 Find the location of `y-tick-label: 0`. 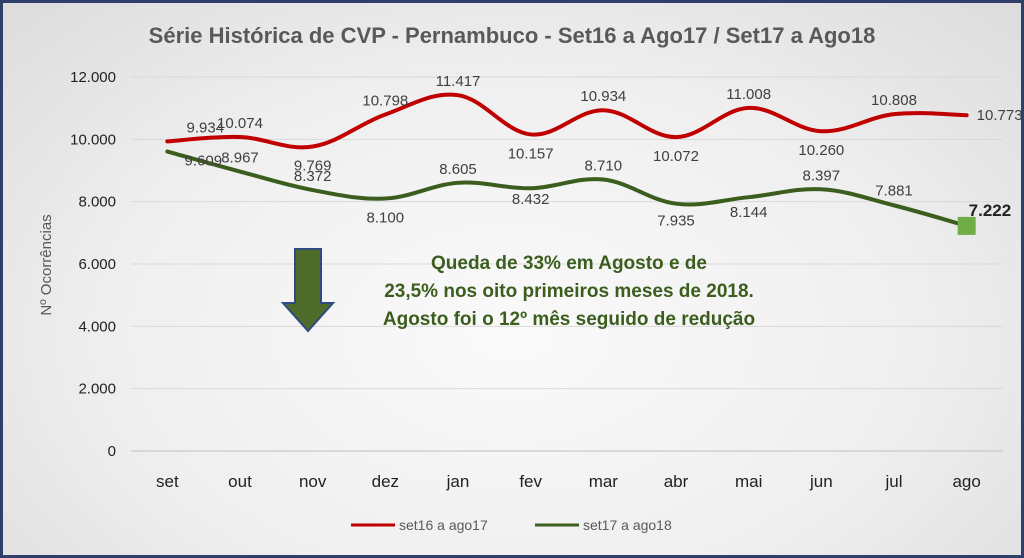

y-tick-label: 0 is located at coordinates (112, 451).